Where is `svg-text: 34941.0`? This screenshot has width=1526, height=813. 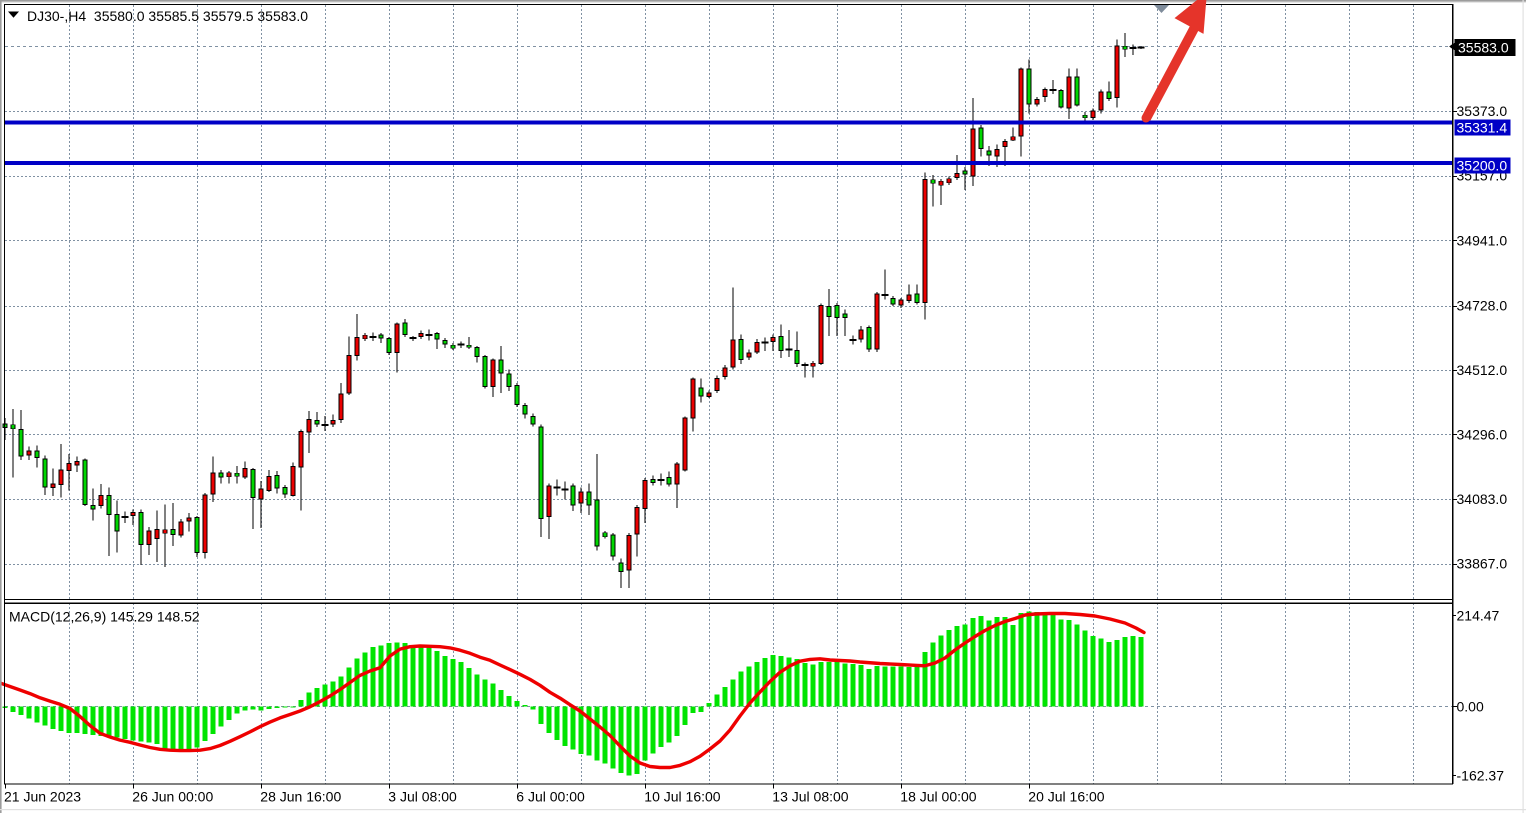 svg-text: 34941.0 is located at coordinates (1482, 241).